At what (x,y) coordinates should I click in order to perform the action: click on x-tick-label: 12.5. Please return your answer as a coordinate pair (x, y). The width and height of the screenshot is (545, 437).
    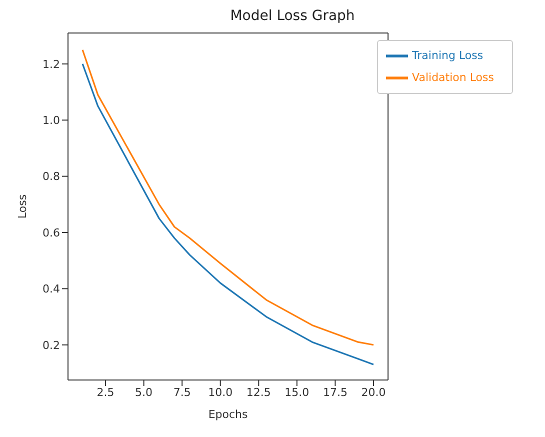
    Looking at the image, I should click on (258, 392).